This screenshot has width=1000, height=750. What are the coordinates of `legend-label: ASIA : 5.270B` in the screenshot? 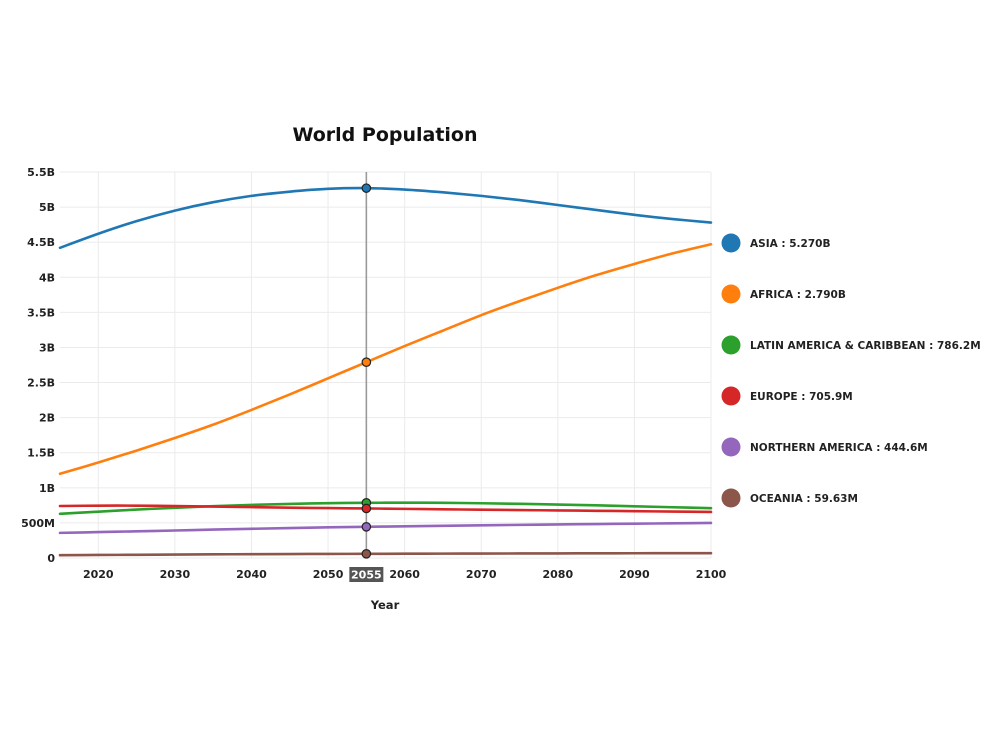 It's located at (790, 244).